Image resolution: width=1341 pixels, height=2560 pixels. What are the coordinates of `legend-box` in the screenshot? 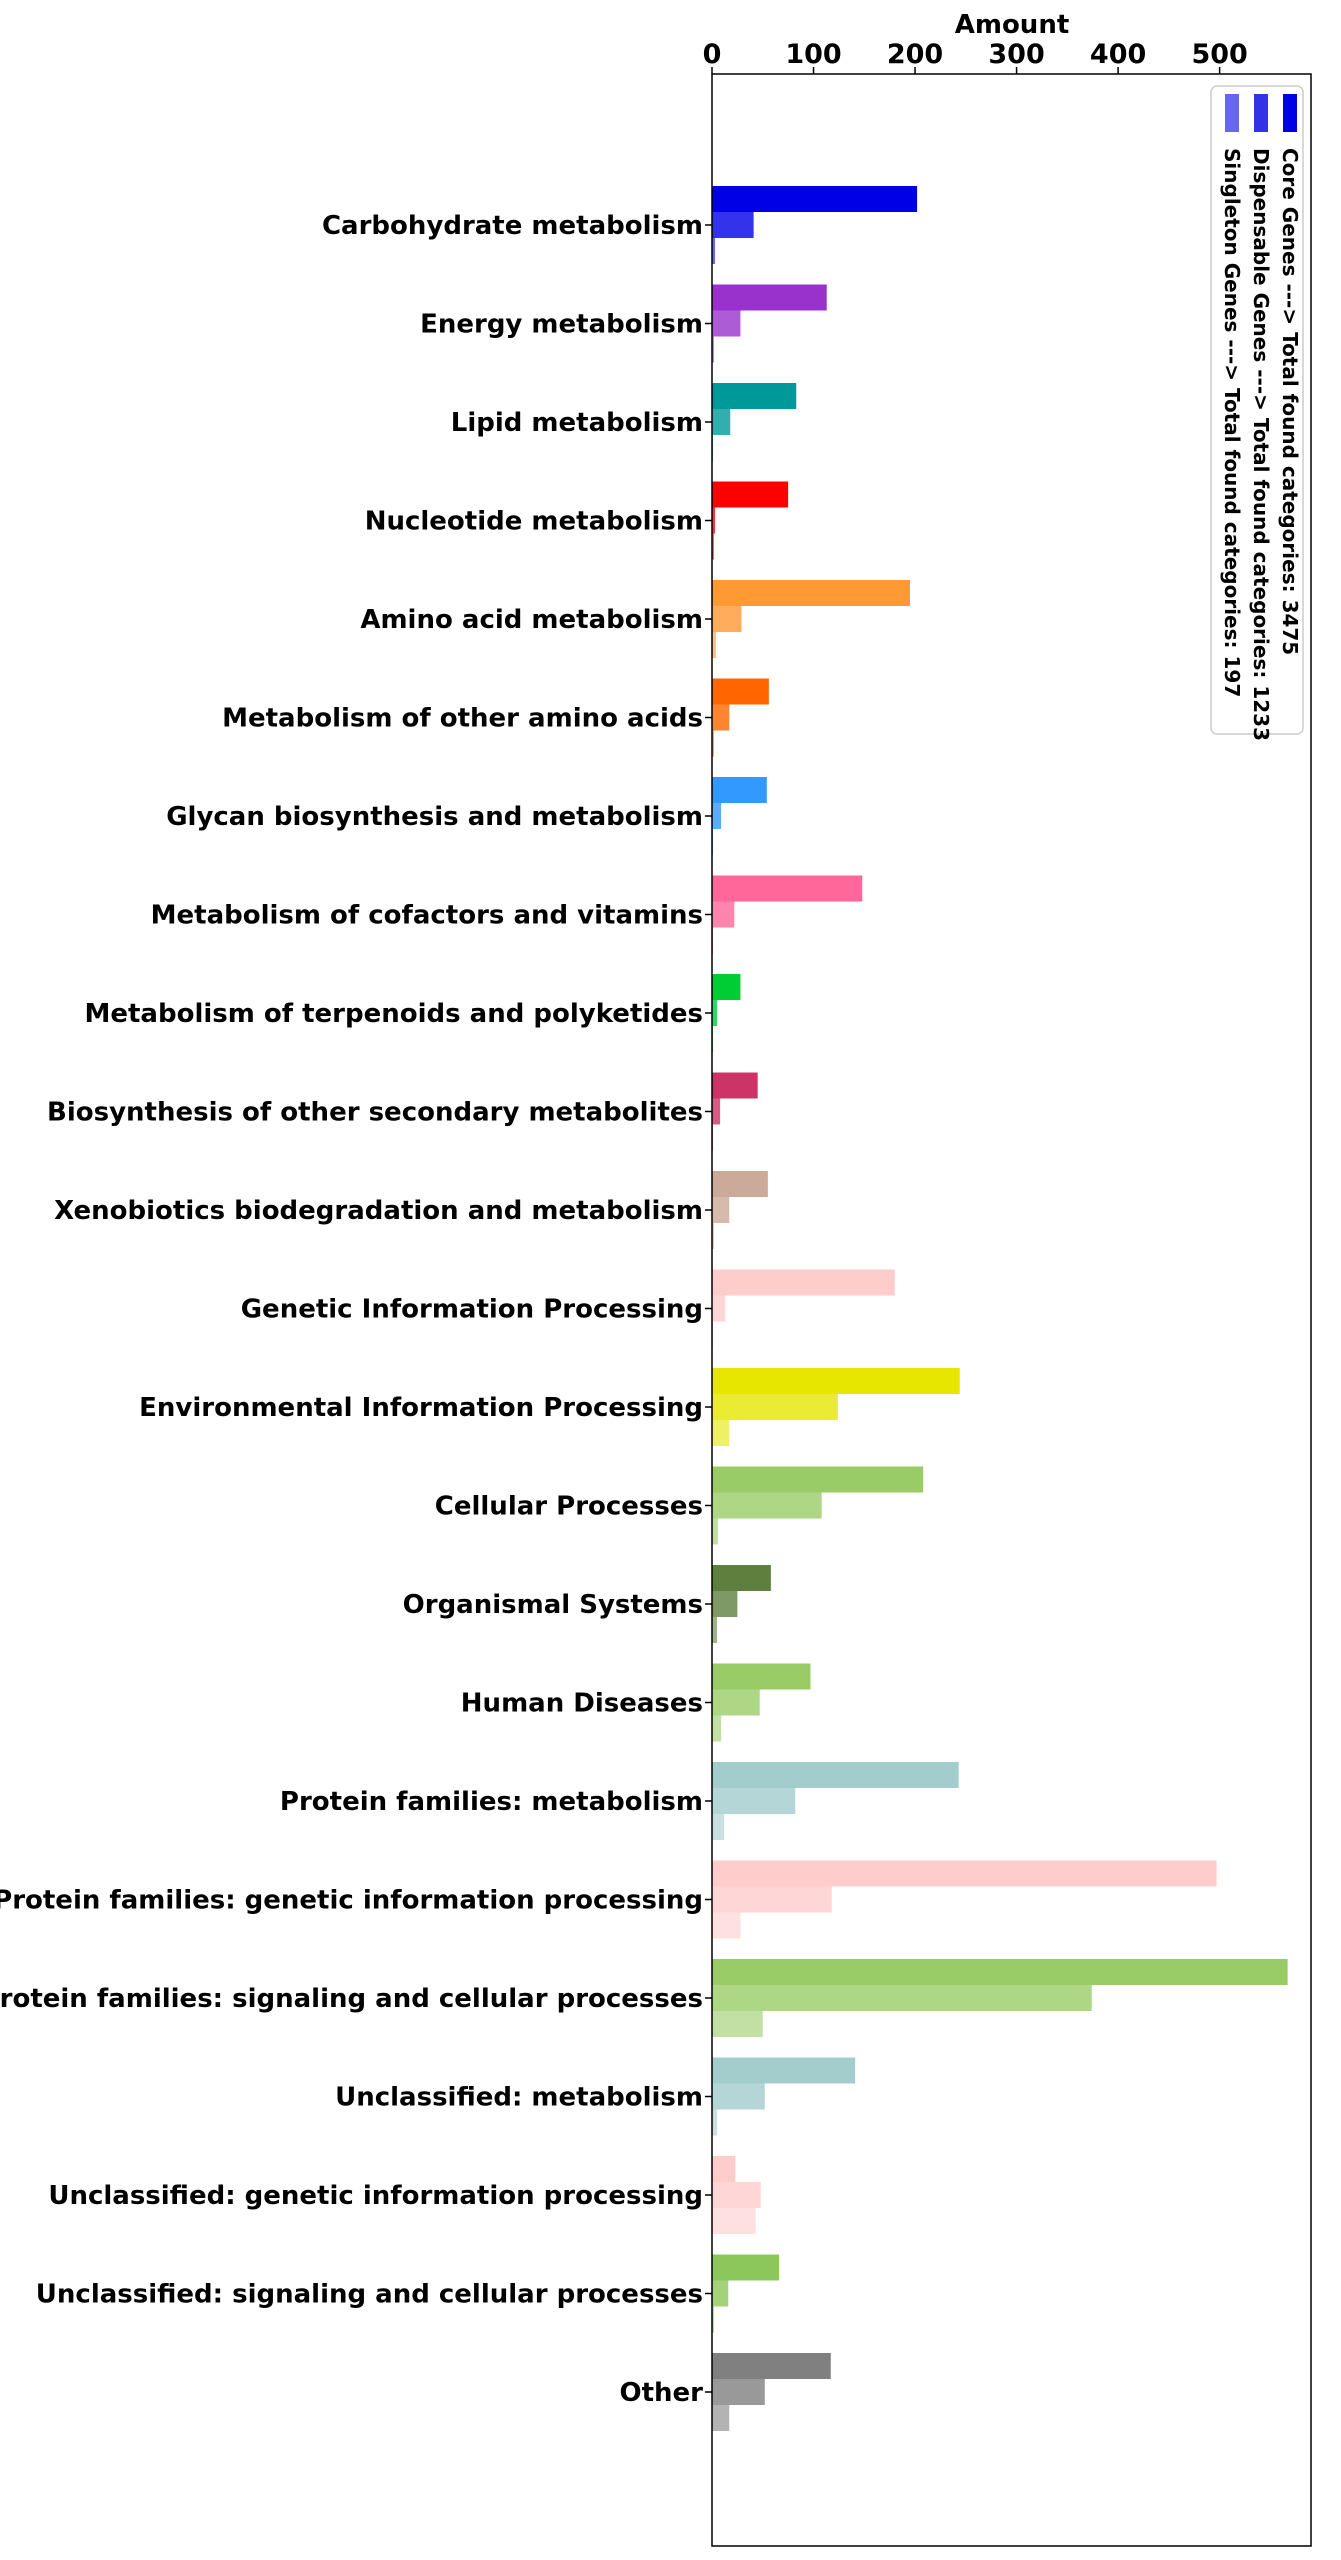 It's located at (1257, 410).